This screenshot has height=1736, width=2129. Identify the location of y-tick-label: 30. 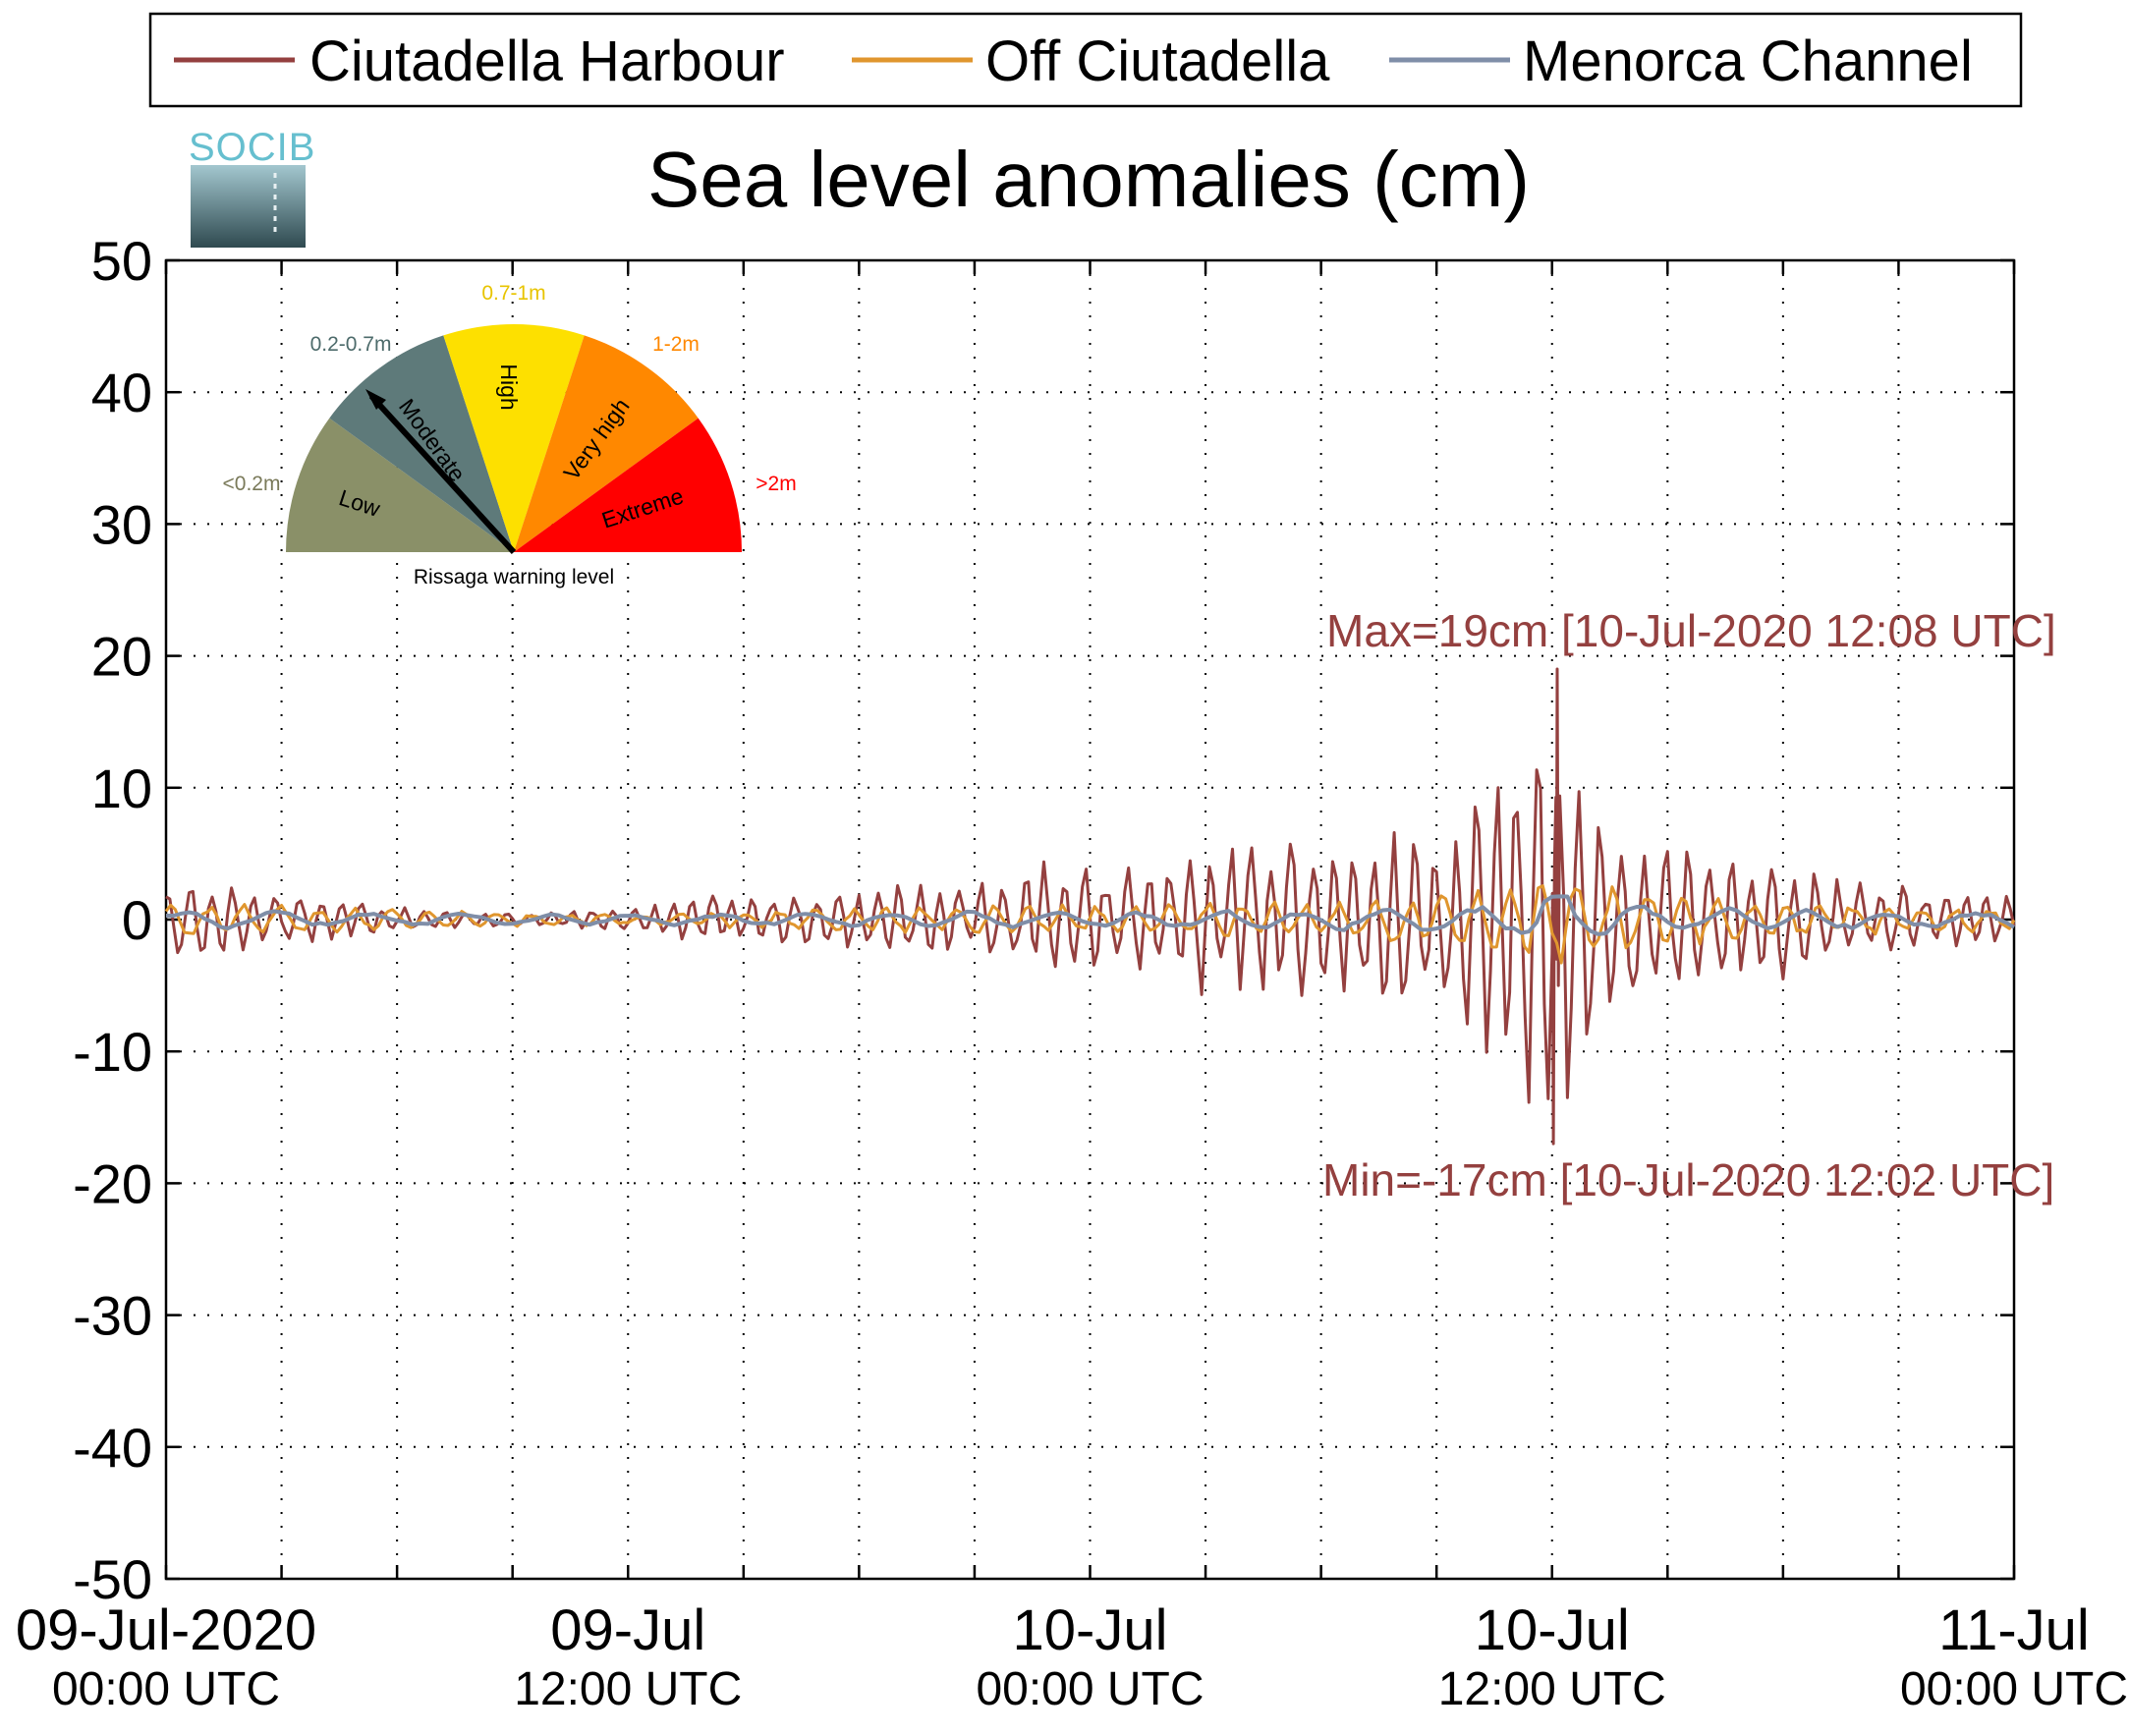
(122, 524).